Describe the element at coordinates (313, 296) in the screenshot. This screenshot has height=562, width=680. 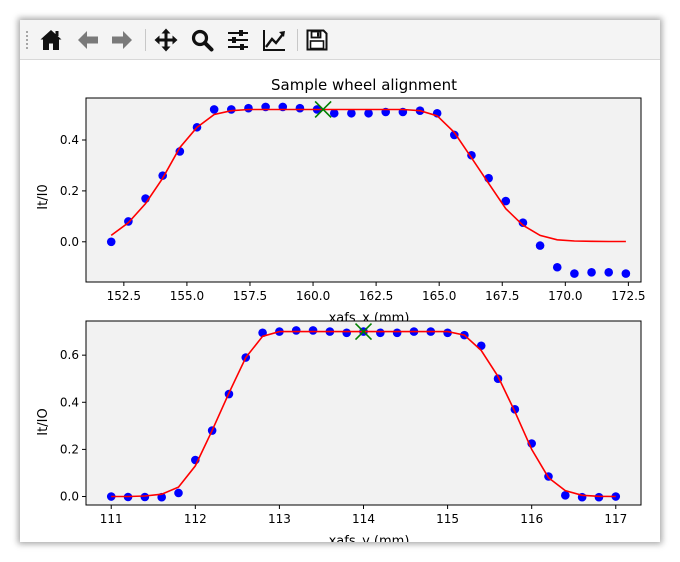
I see `x-tick-label: 160.0` at that location.